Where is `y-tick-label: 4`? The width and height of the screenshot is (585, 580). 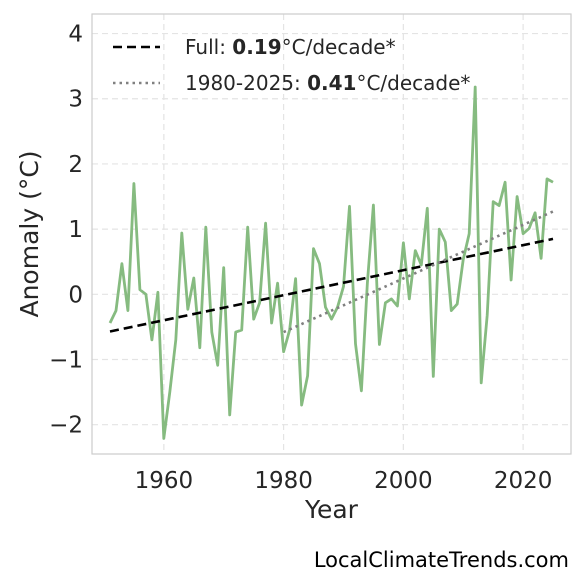 y-tick-label: 4 is located at coordinates (75, 35).